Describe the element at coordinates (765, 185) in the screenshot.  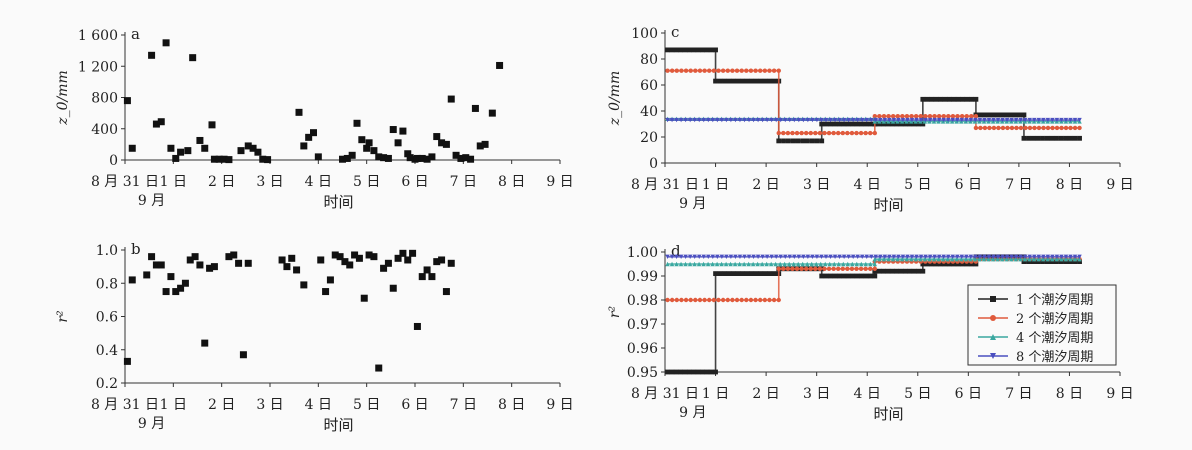
I see `x-tick-label: 2 日` at that location.